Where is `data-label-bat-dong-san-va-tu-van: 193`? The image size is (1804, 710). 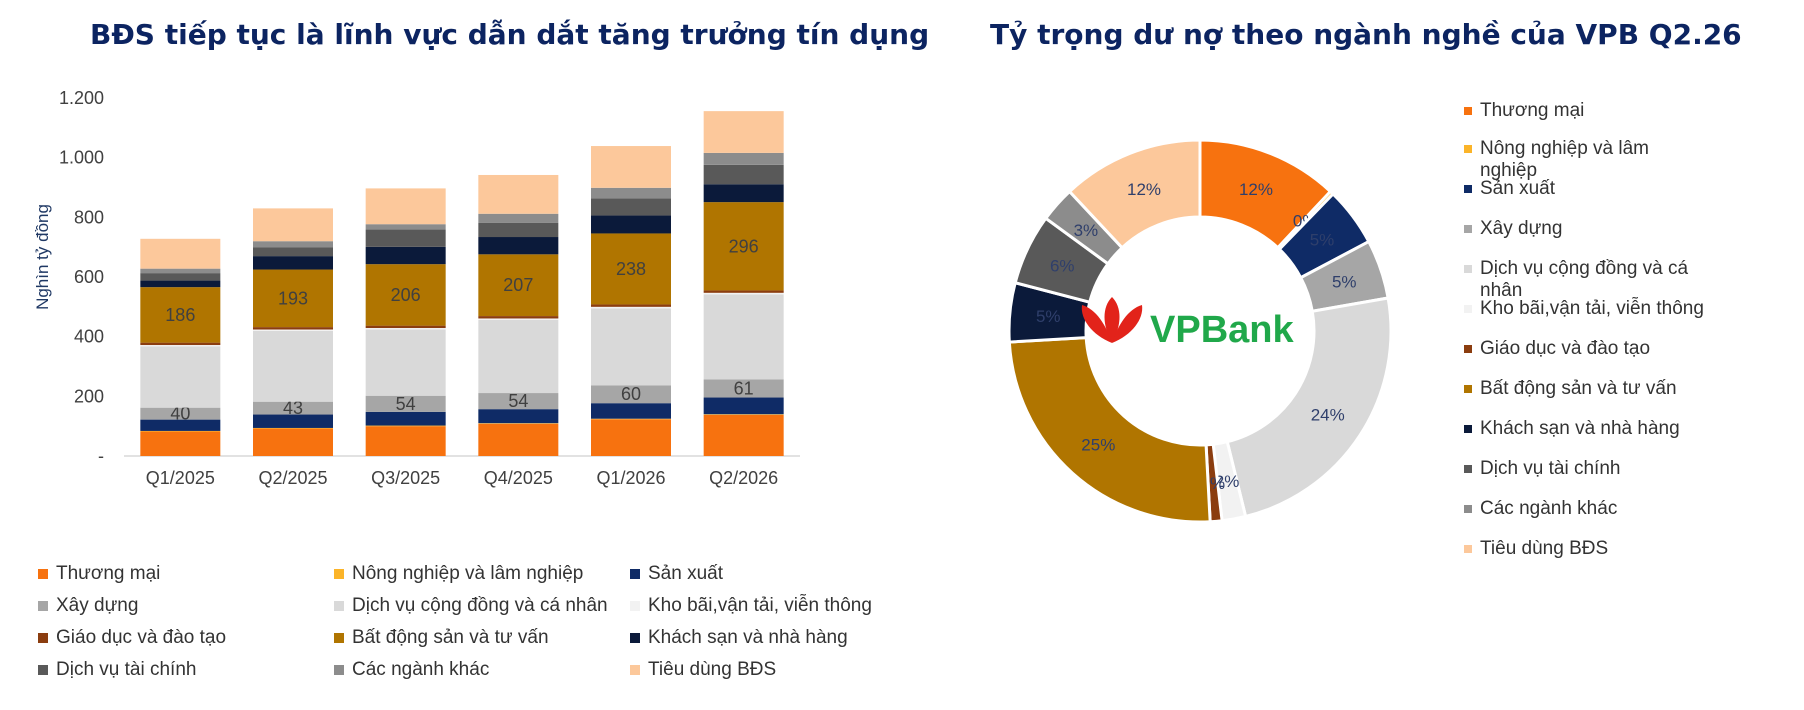
data-label-bat-dong-san-va-tu-van: 193 is located at coordinates (293, 298).